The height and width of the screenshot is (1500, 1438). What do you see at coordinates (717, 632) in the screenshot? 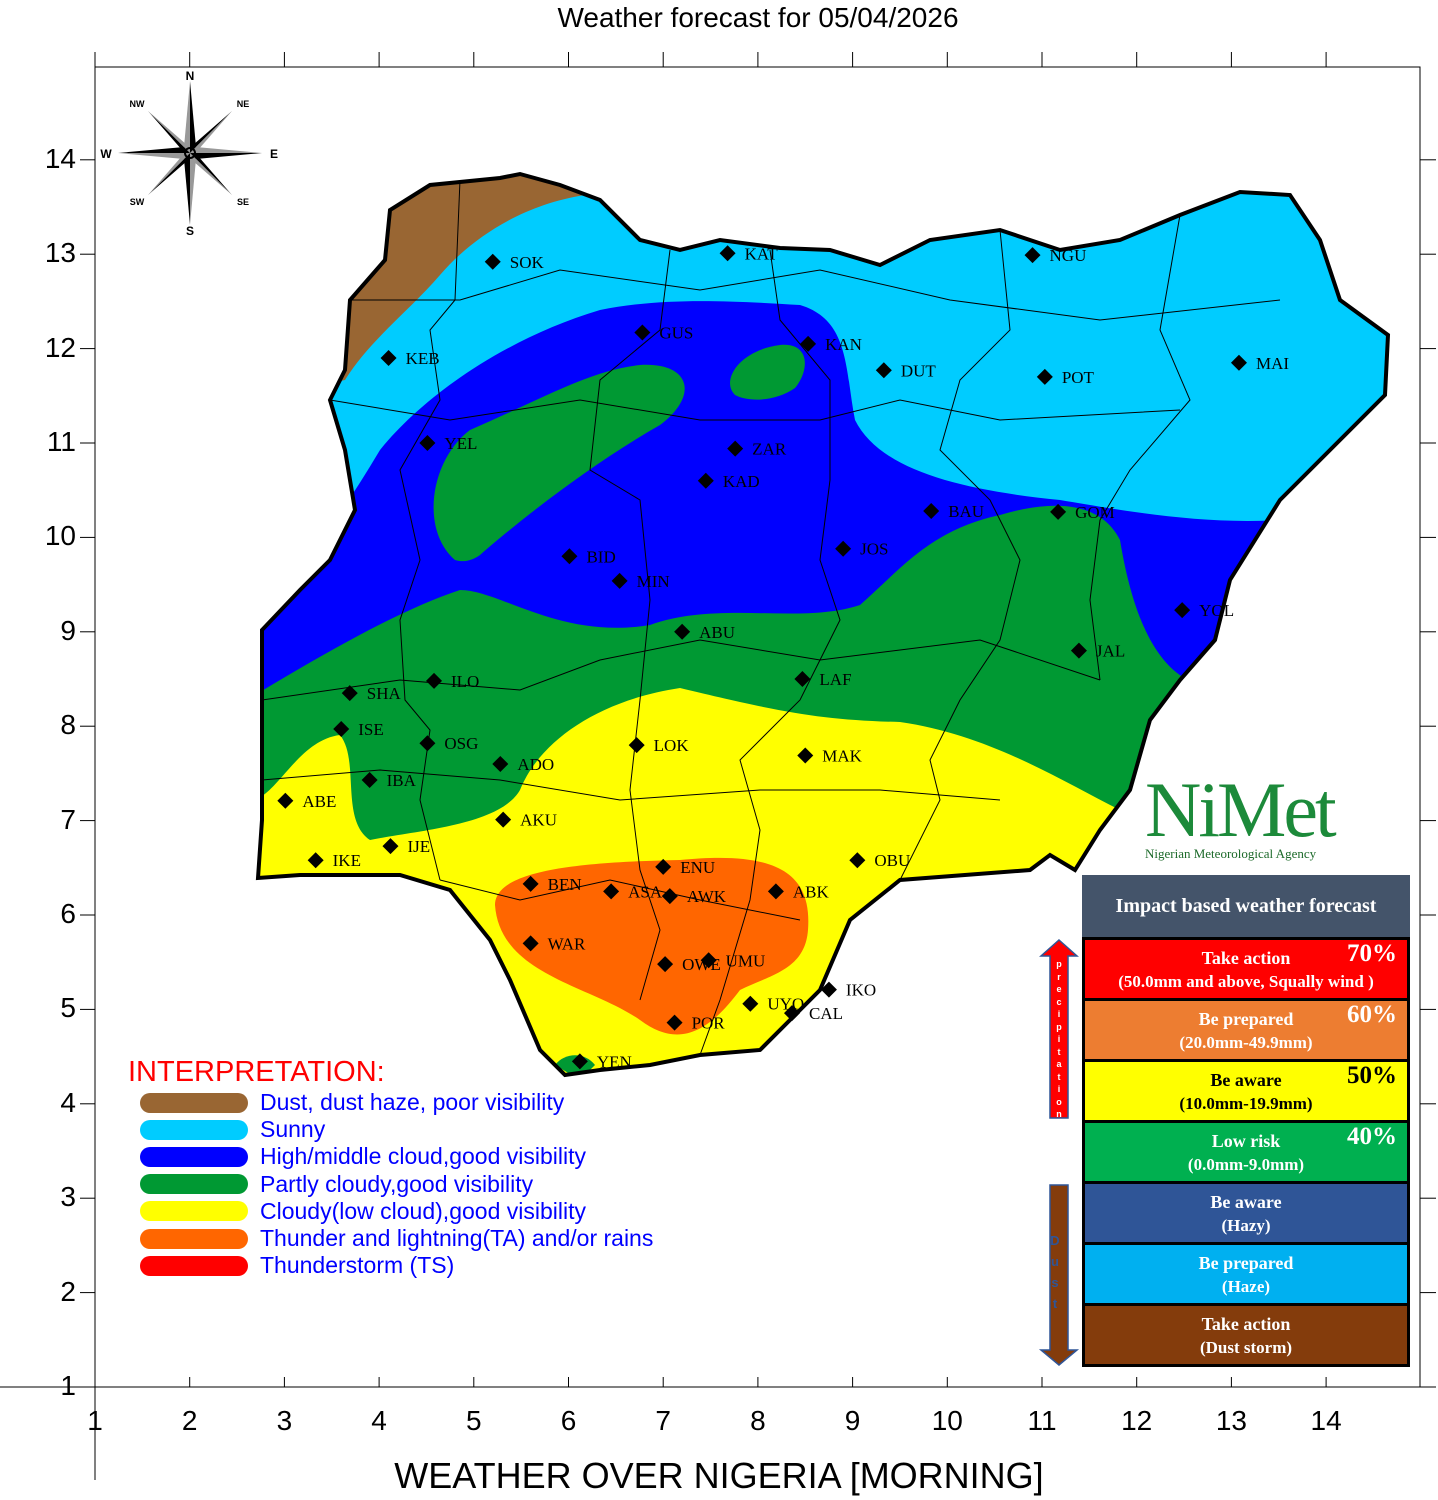
I see `city-label: ABU` at bounding box center [717, 632].